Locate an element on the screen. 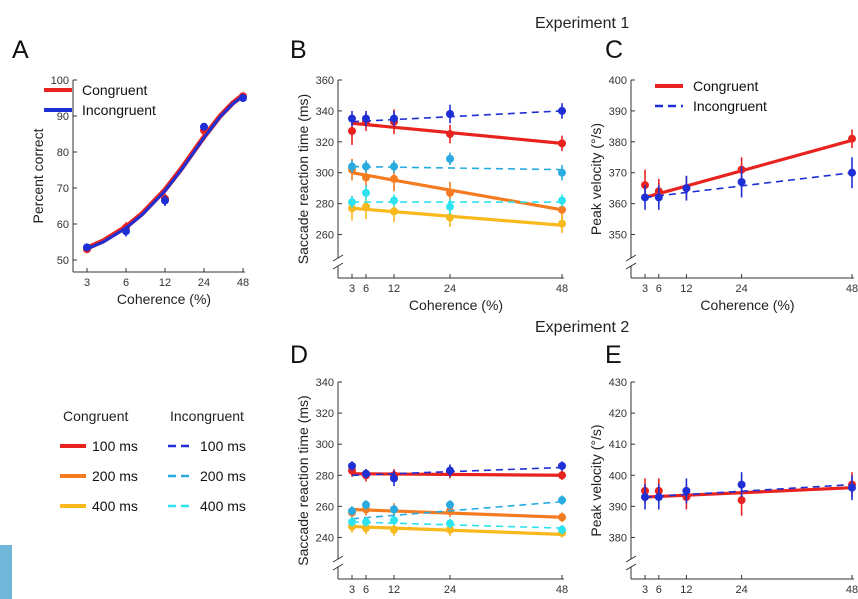 This screenshot has height=599, width=858. series-incongruent-100-ms is located at coordinates (457, 474).